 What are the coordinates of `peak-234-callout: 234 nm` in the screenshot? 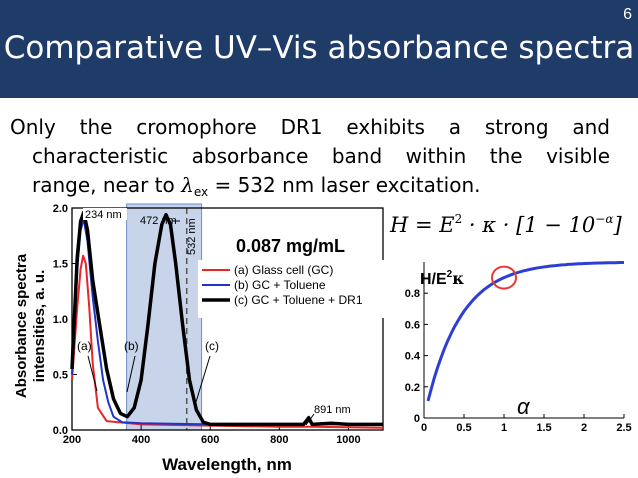 It's located at (105, 214).